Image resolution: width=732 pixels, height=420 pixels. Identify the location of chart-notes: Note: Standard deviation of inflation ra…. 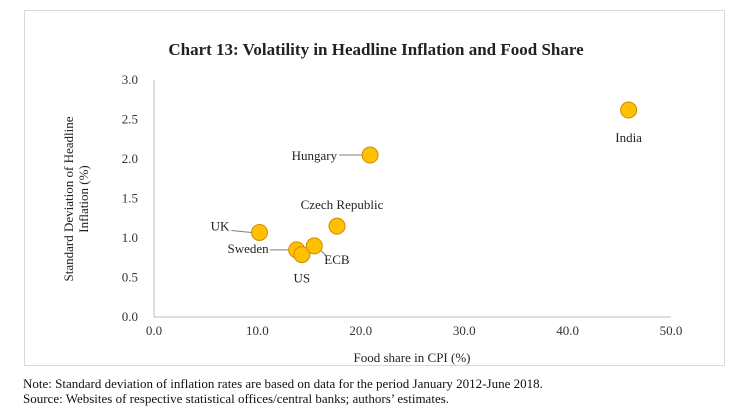
(283, 391).